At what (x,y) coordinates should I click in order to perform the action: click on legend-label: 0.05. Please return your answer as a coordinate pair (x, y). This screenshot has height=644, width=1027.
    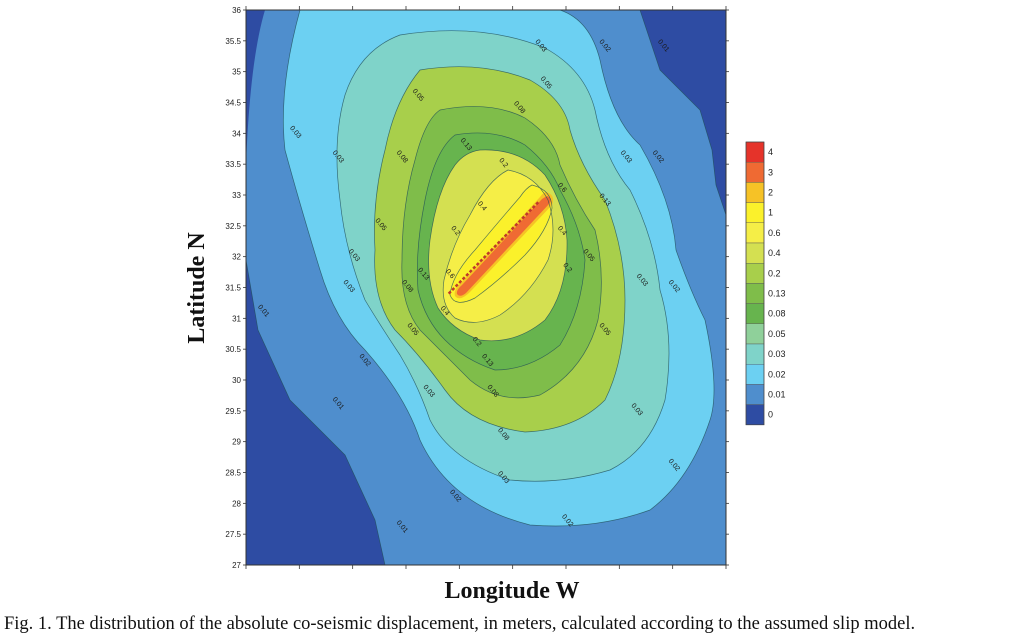
    Looking at the image, I should click on (777, 334).